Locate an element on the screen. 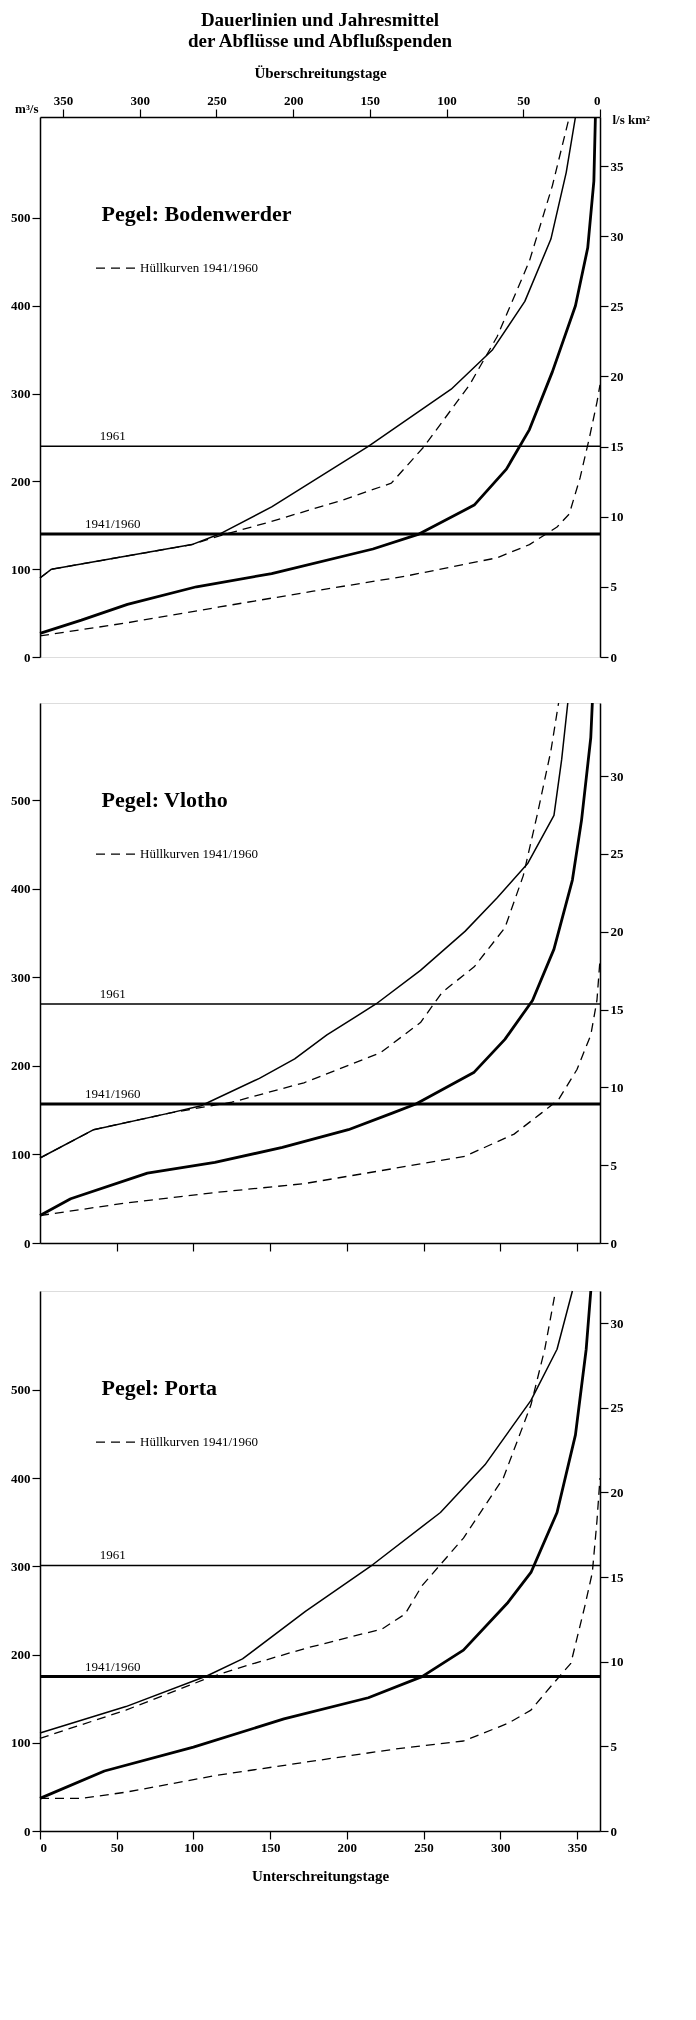 The image size is (696, 2020). x-axis-title: Unterschreitungstage is located at coordinates (320, 1875).